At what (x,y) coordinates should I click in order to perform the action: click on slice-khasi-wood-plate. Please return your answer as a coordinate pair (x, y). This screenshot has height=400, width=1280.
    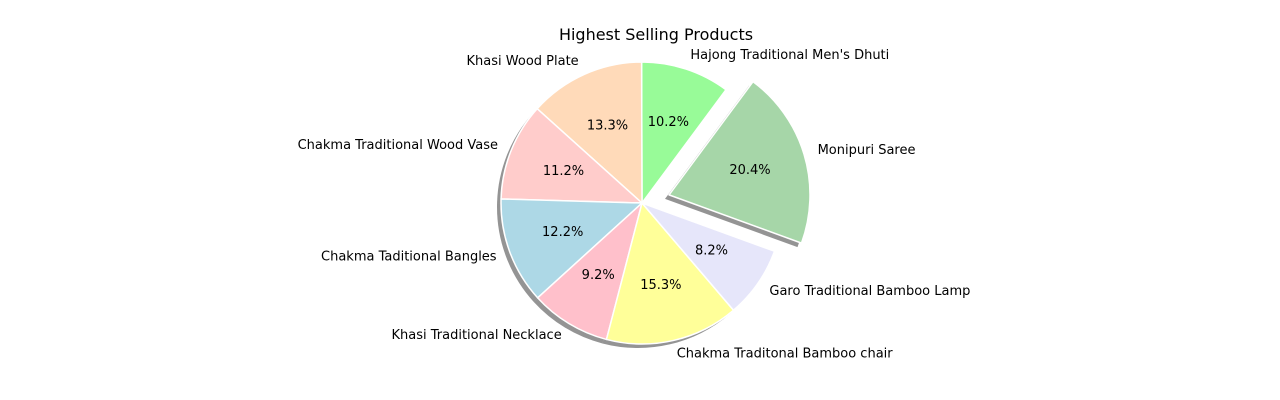
    Looking at the image, I should click on (589, 132).